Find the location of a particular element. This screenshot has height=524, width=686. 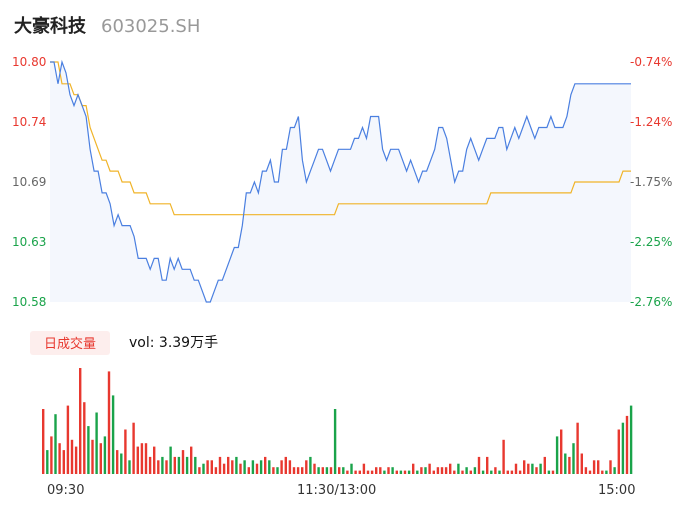

time-label: 09:30 is located at coordinates (65, 490).